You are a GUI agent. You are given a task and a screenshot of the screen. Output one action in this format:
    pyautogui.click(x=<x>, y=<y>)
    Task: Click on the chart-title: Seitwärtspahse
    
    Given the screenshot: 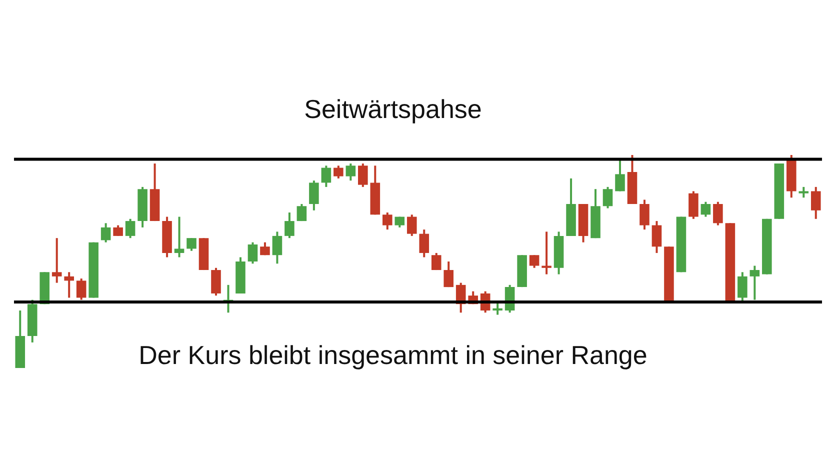 What is the action you would take?
    pyautogui.click(x=393, y=109)
    